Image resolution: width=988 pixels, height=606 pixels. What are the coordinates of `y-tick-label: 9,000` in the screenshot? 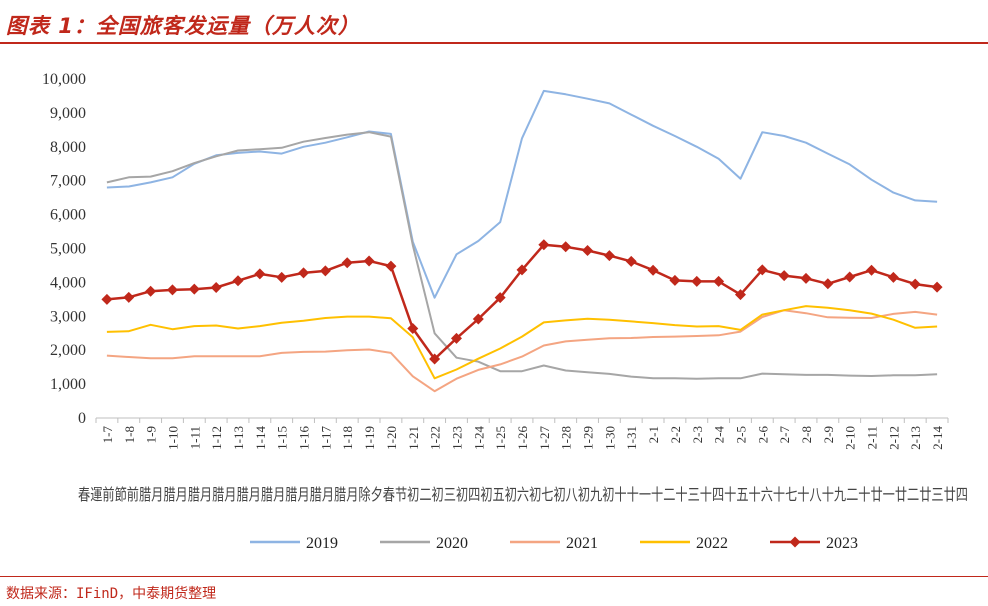 It's located at (68, 113).